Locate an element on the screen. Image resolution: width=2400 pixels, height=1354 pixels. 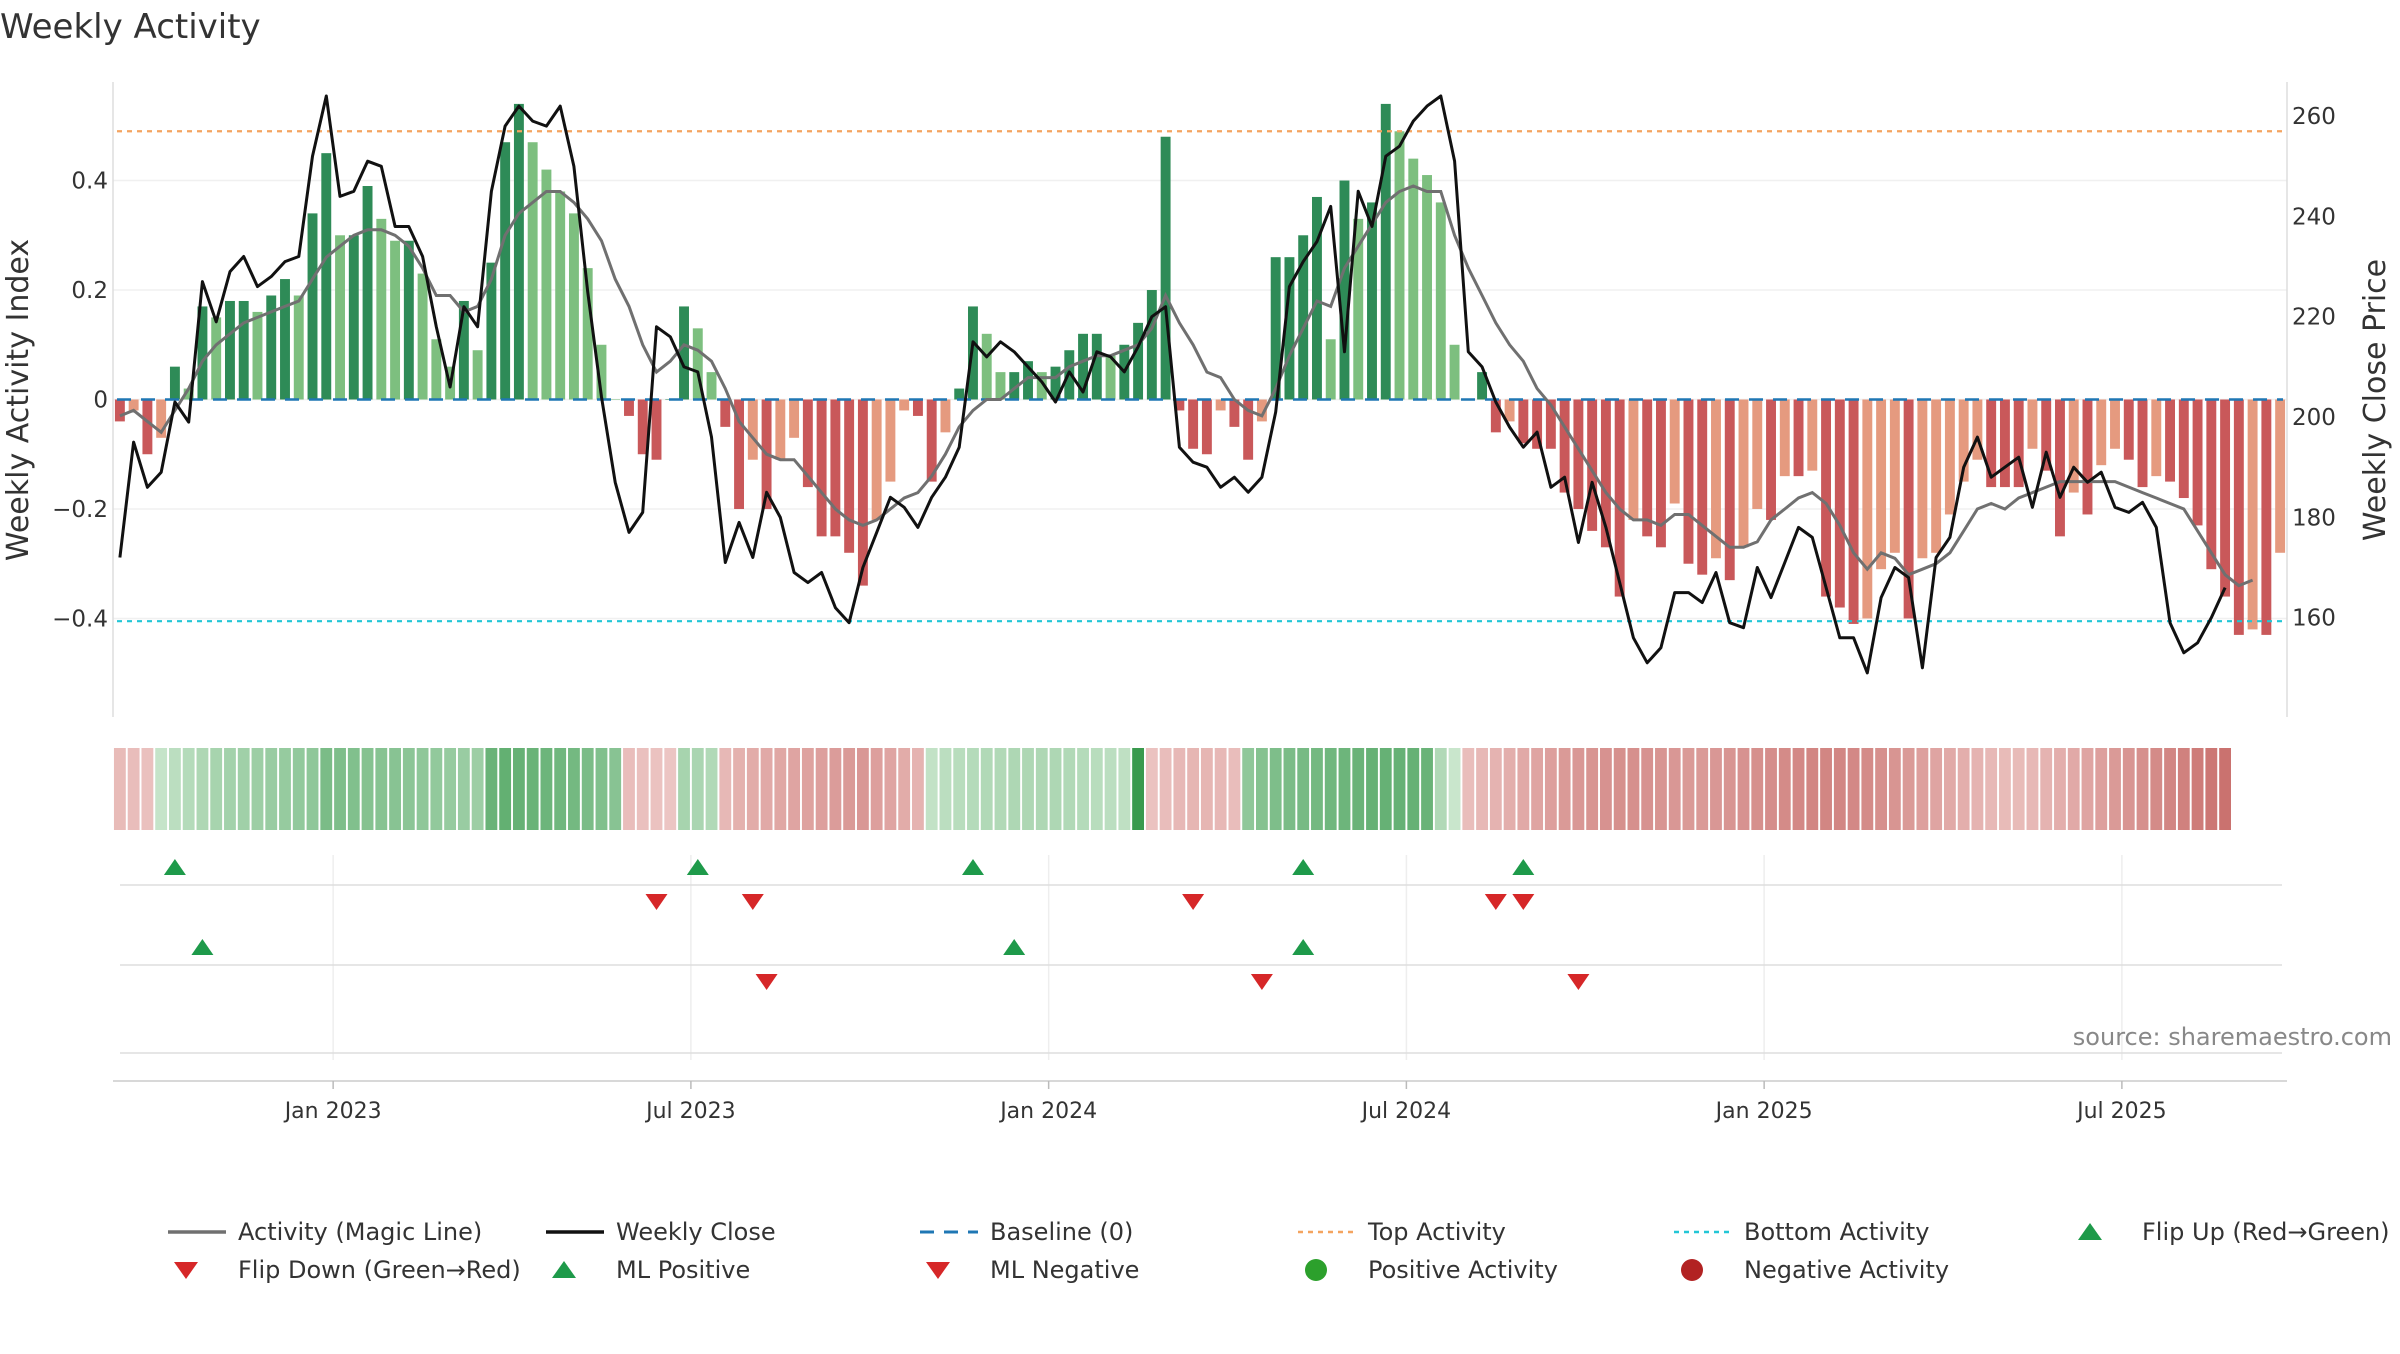
x-tick-0: Jan 2023 is located at coordinates (332, 1111).